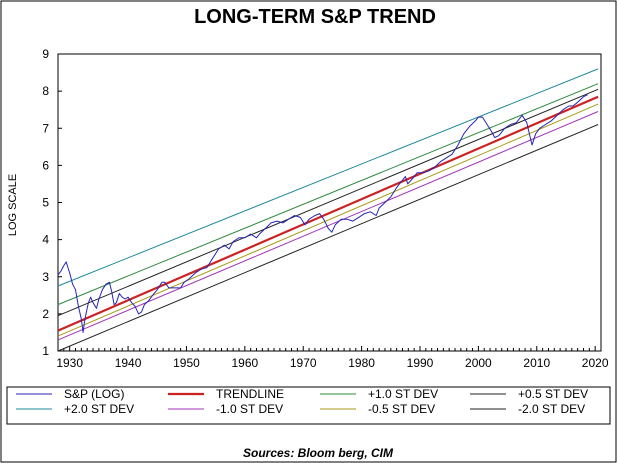 The width and height of the screenshot is (617, 463). What do you see at coordinates (45, 203) in the screenshot?
I see `y-tick-label: 5` at bounding box center [45, 203].